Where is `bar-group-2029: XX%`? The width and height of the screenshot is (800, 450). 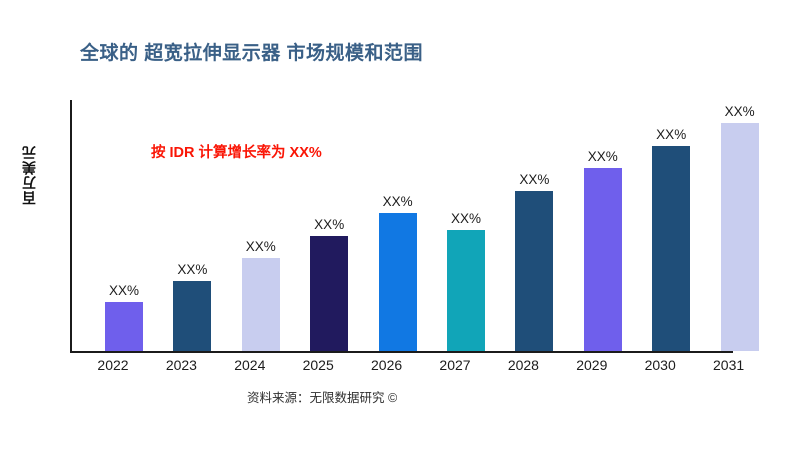
bar-group-2029: XX% is located at coordinates (602, 224).